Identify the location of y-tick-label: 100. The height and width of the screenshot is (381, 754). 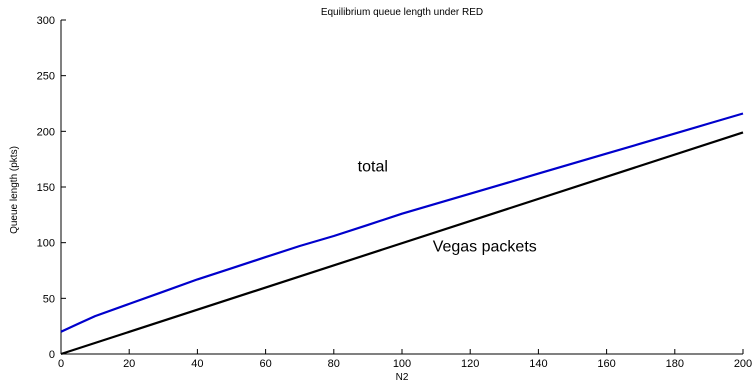
(46, 244).